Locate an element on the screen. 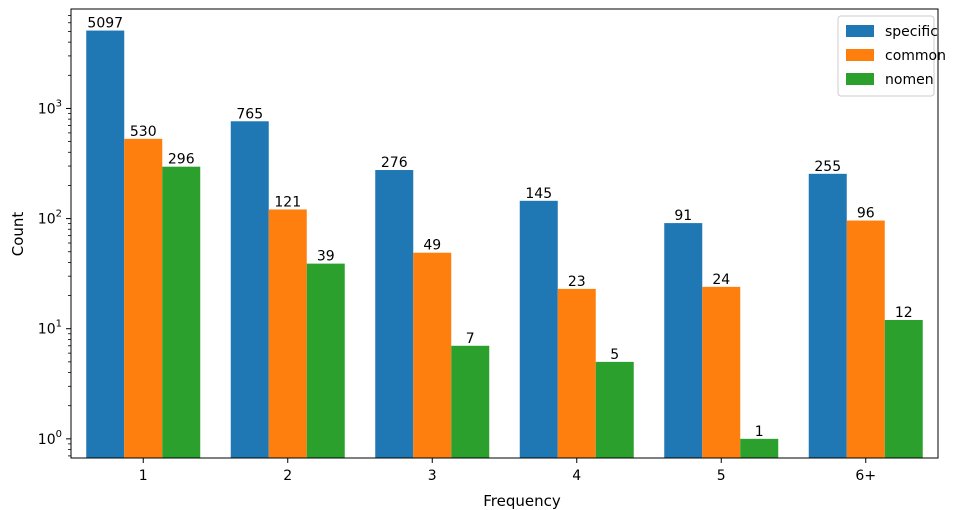  legend-swatch-common is located at coordinates (860, 55).